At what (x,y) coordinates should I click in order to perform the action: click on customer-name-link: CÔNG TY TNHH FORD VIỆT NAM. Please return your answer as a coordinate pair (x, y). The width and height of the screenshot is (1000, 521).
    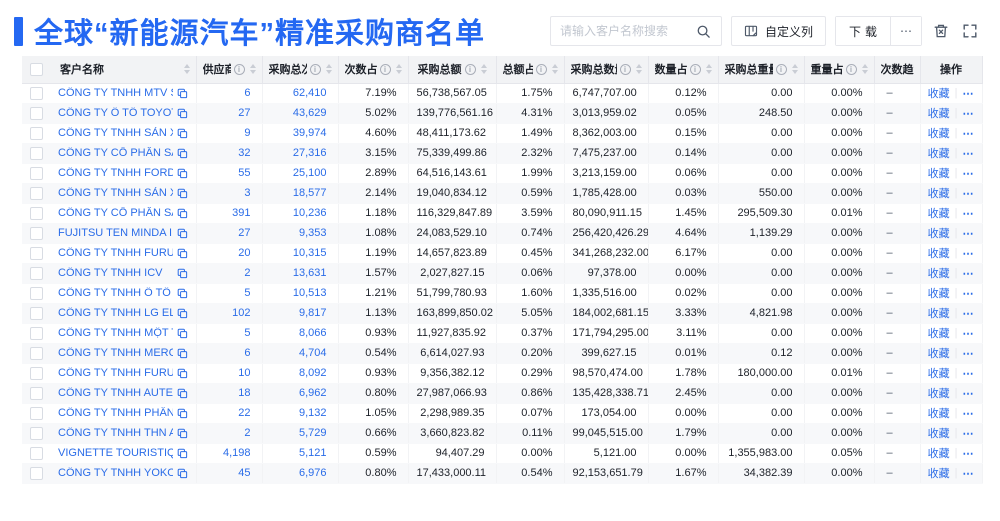
    Looking at the image, I should click on (115, 173).